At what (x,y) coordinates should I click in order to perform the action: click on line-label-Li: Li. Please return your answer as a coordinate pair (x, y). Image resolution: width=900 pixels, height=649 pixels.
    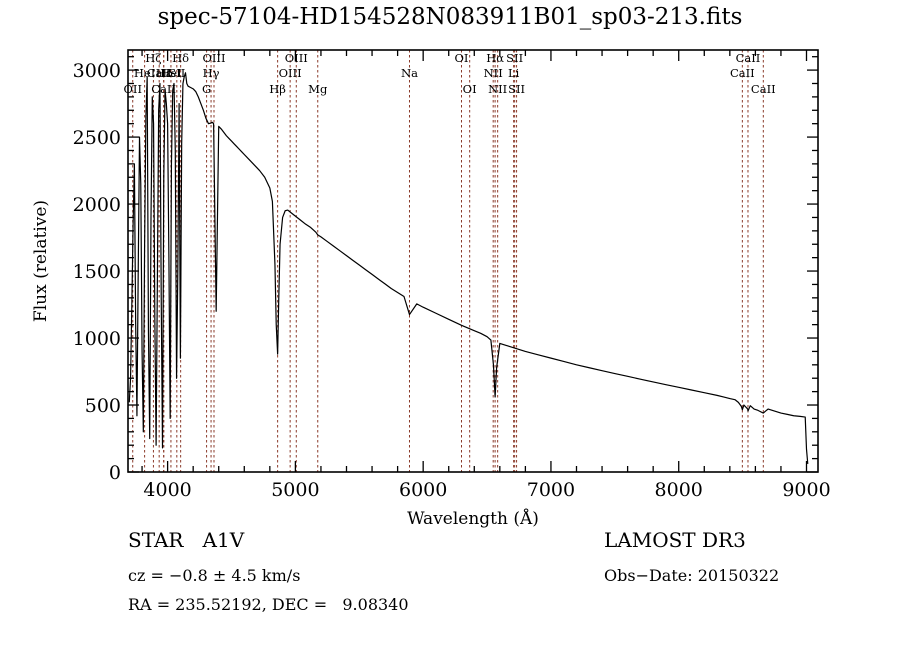
    Looking at the image, I should click on (514, 73).